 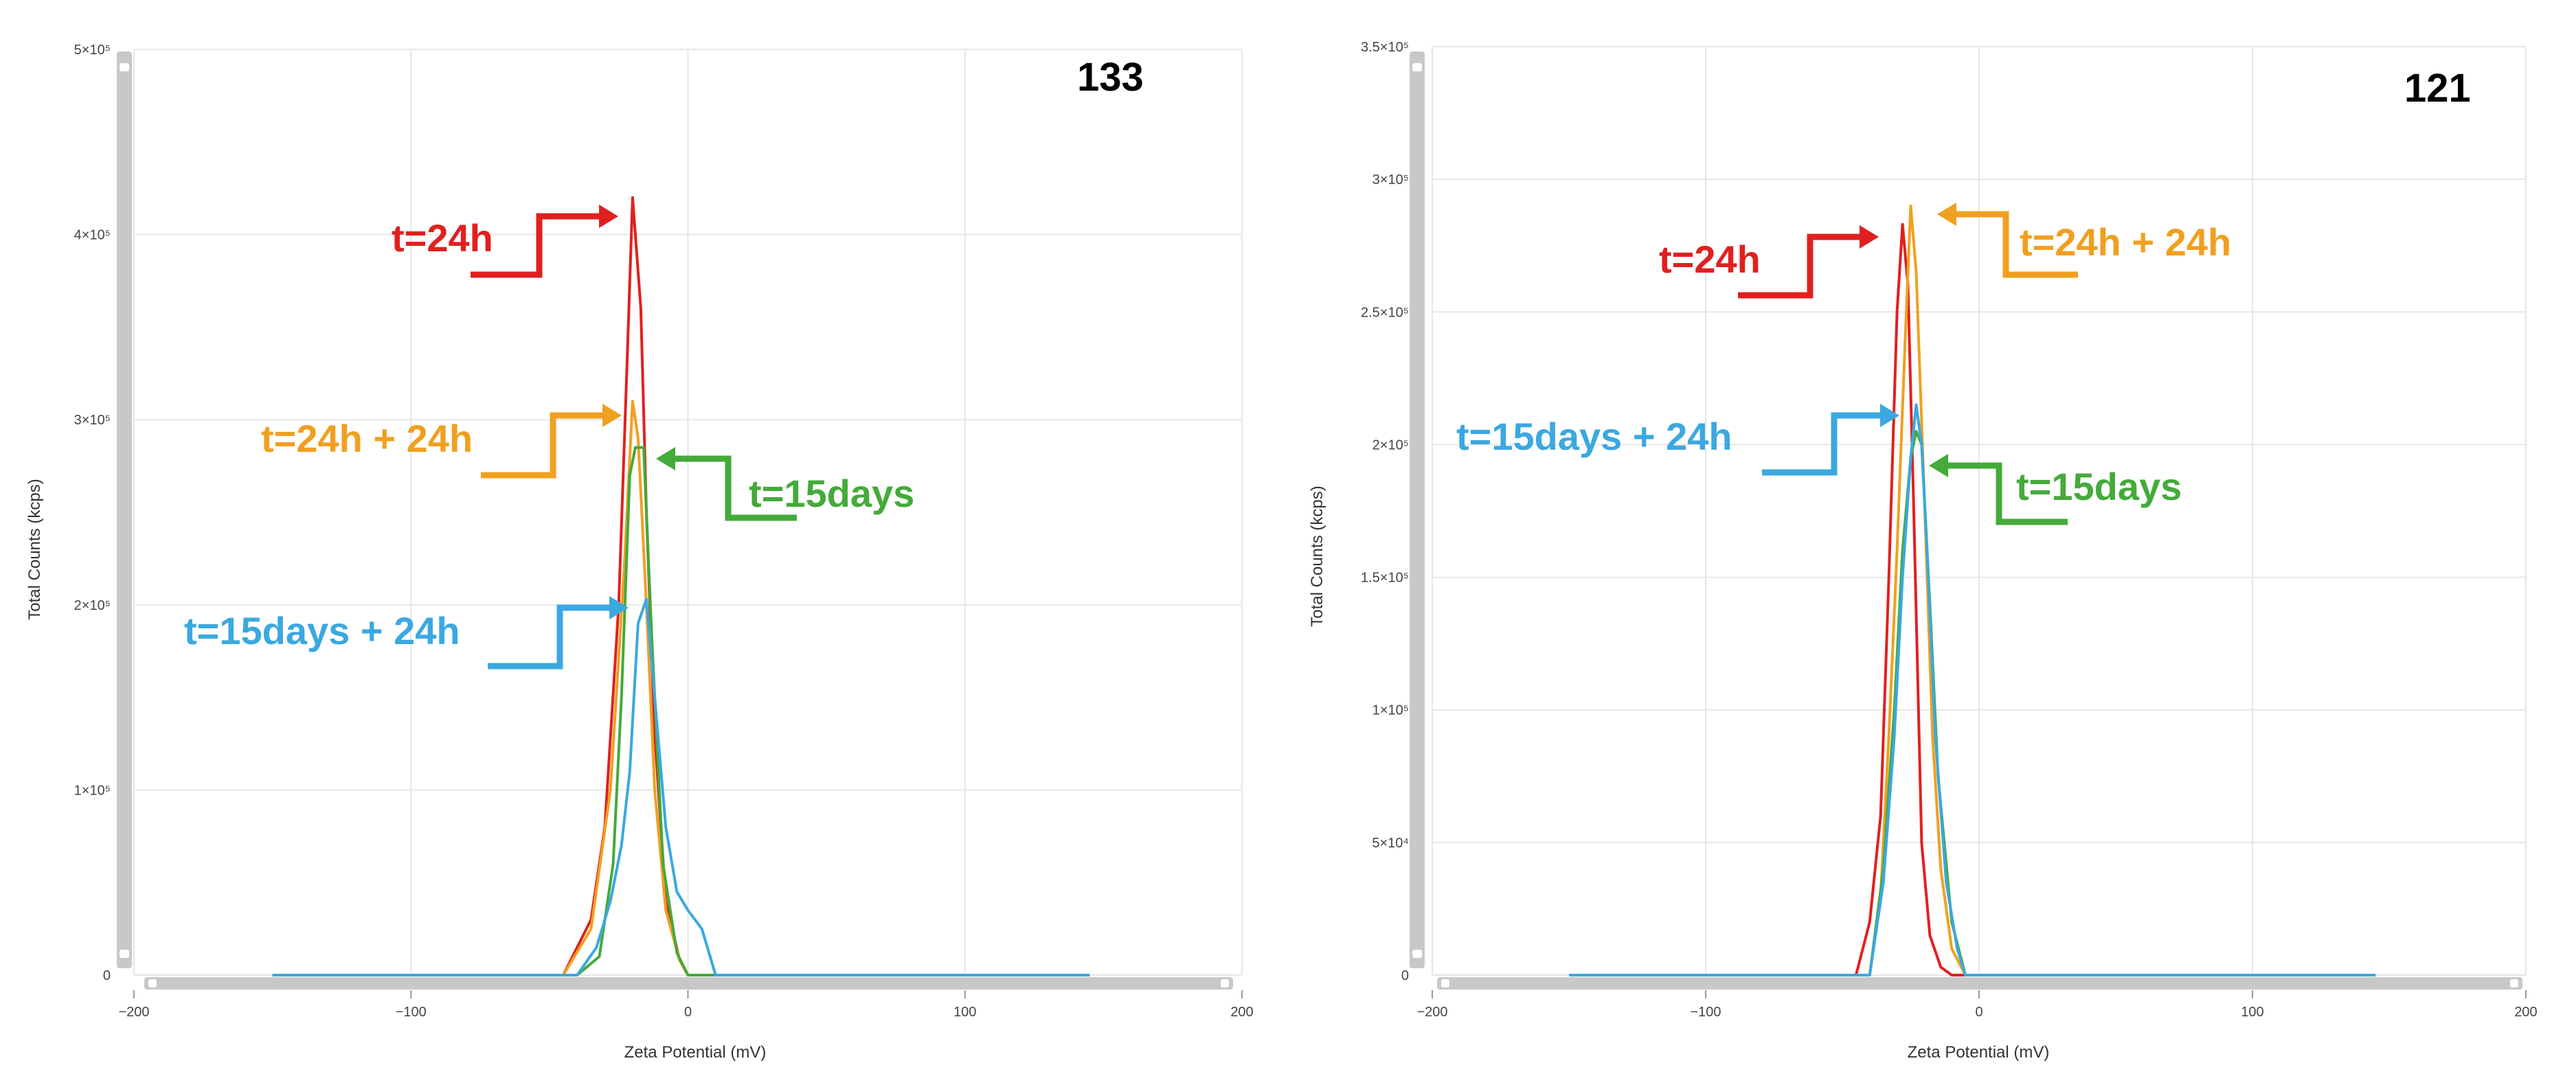 What do you see at coordinates (2437, 88) in the screenshot?
I see `panel-tag: 121` at bounding box center [2437, 88].